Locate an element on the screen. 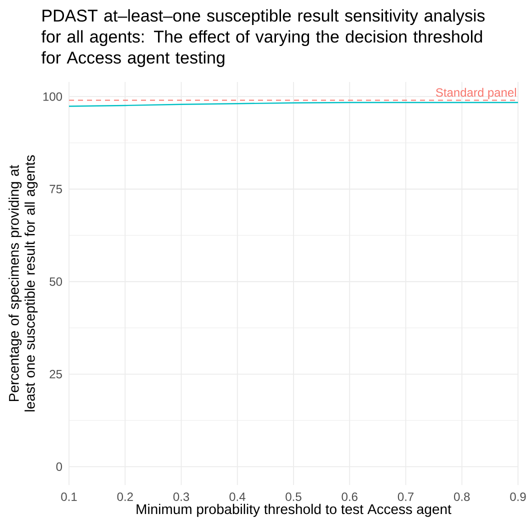 The height and width of the screenshot is (526, 530). x-tick-label: 0.2 is located at coordinates (125, 497).